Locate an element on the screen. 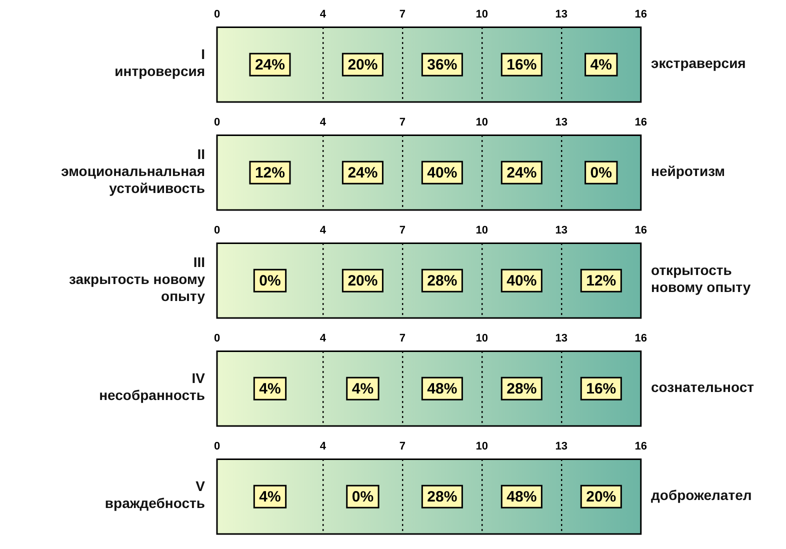  text: II is located at coordinates (200, 154).